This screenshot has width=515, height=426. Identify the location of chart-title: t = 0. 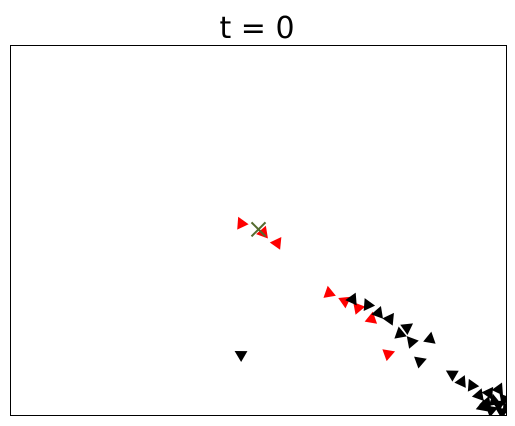
(256, 28).